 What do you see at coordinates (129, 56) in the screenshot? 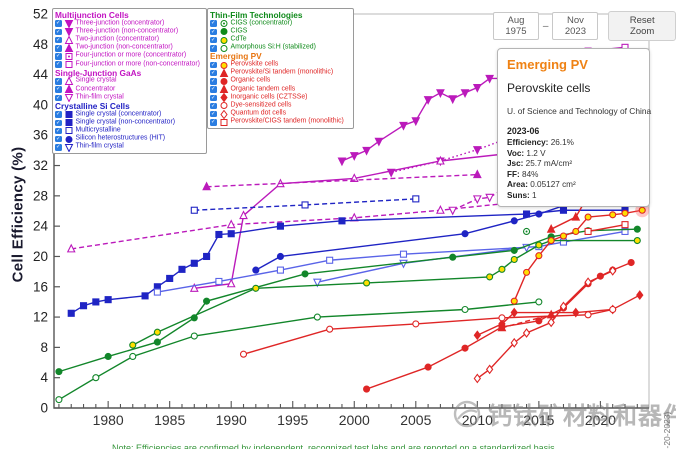
I see `legend-item: ✓ Four-junction or more (concentrator)` at bounding box center [129, 56].